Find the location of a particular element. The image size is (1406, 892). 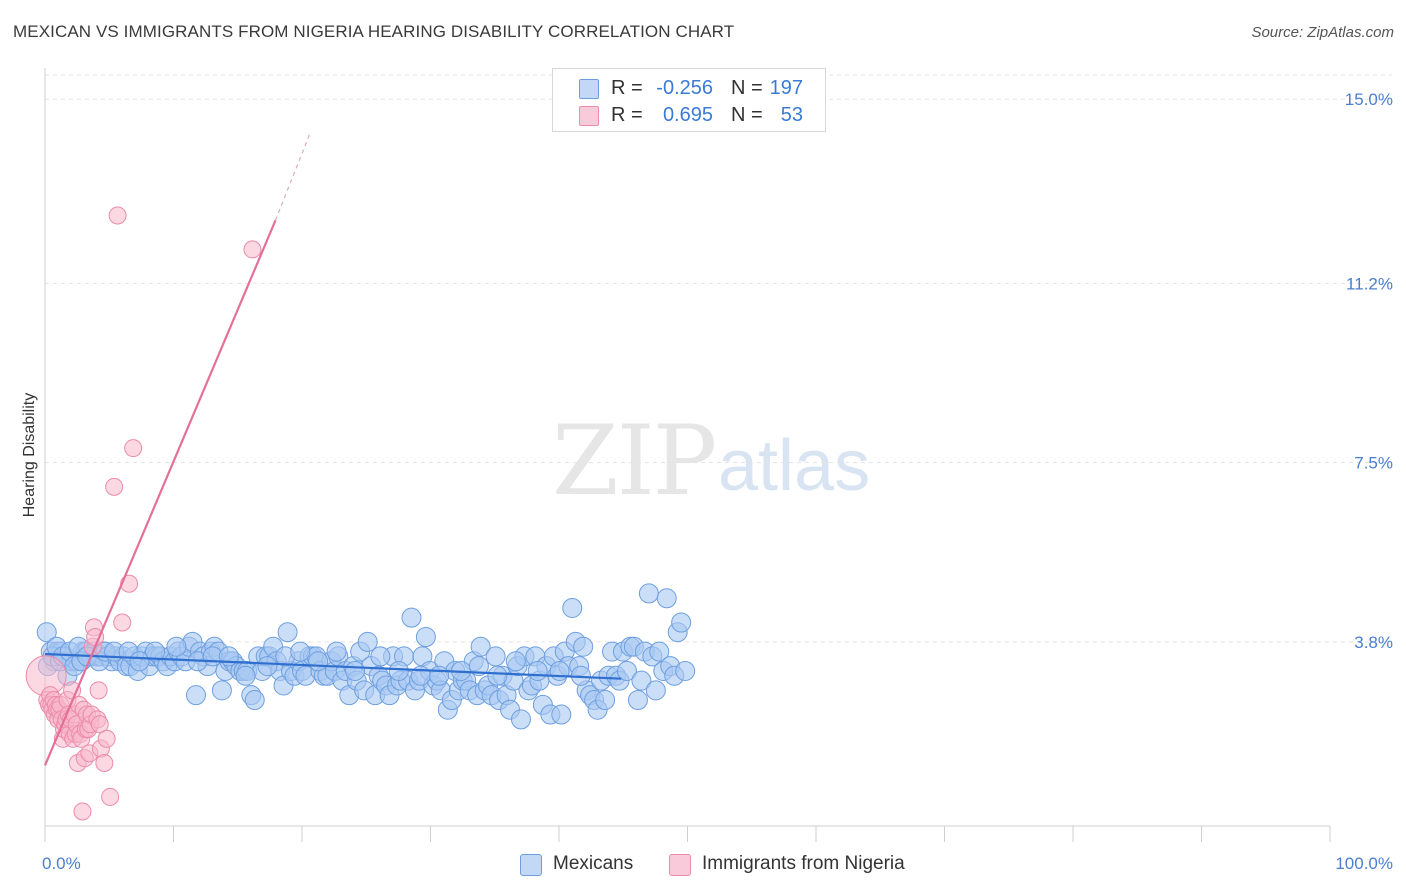

legend-n-value: 53 is located at coordinates (791, 115).